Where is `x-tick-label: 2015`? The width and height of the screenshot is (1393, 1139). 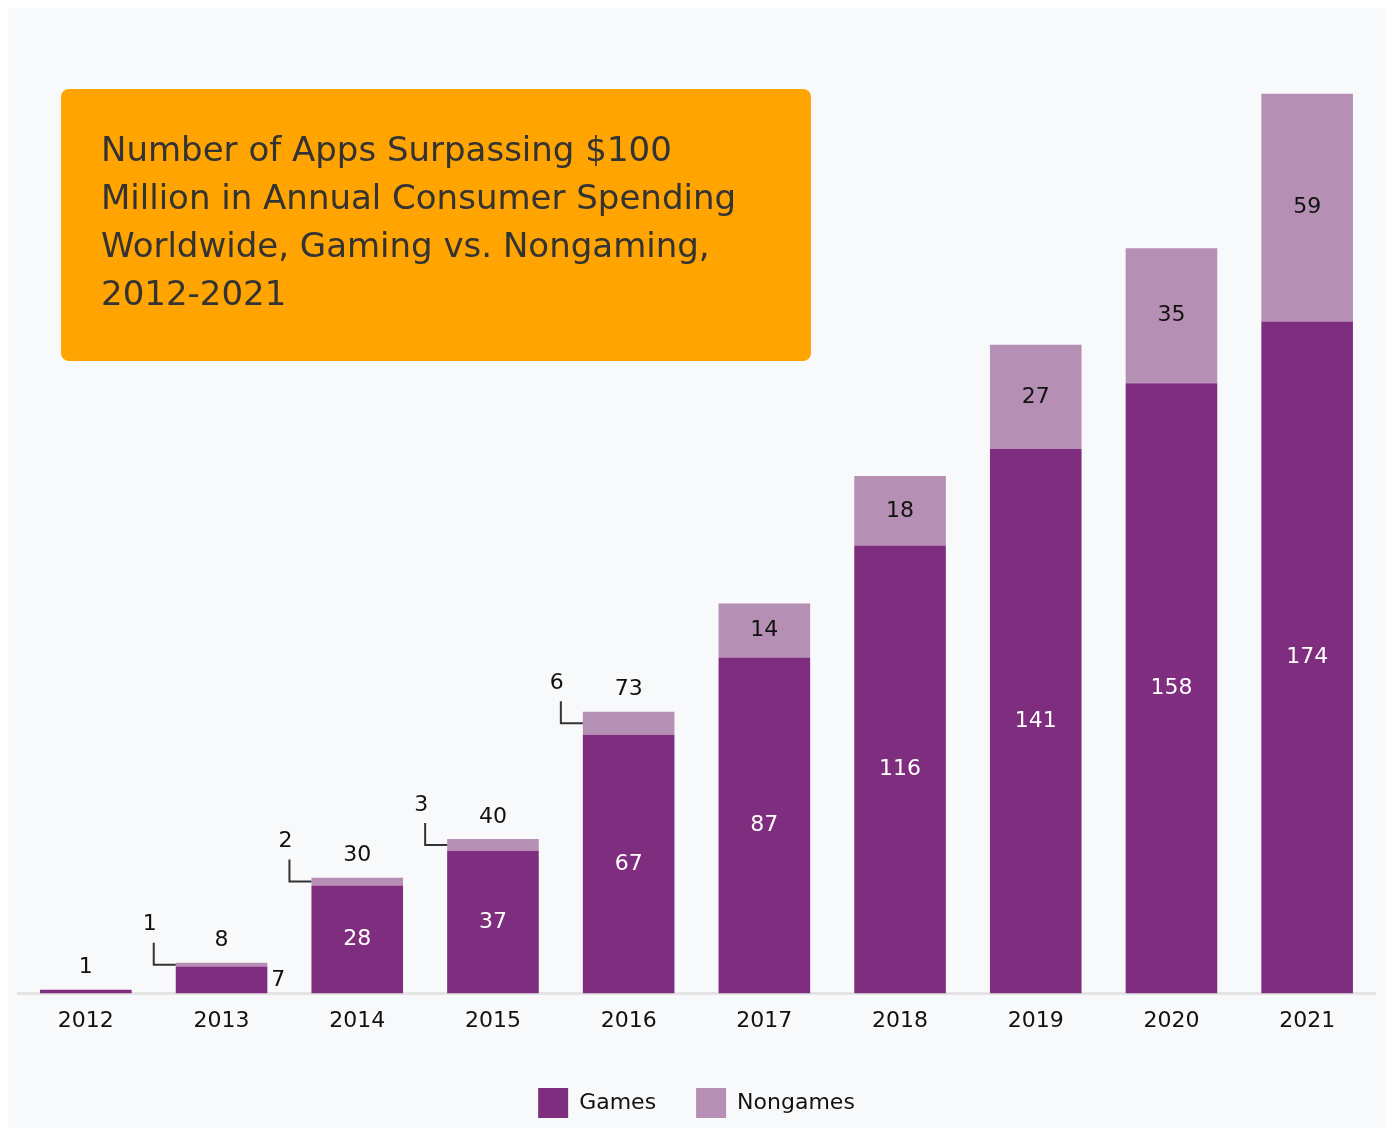
x-tick-label: 2015 is located at coordinates (492, 1019).